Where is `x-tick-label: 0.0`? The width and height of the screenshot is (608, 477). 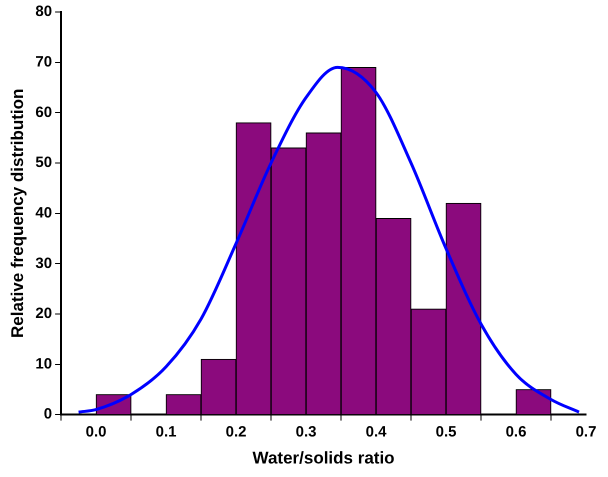 x-tick-label: 0.0 is located at coordinates (96, 432).